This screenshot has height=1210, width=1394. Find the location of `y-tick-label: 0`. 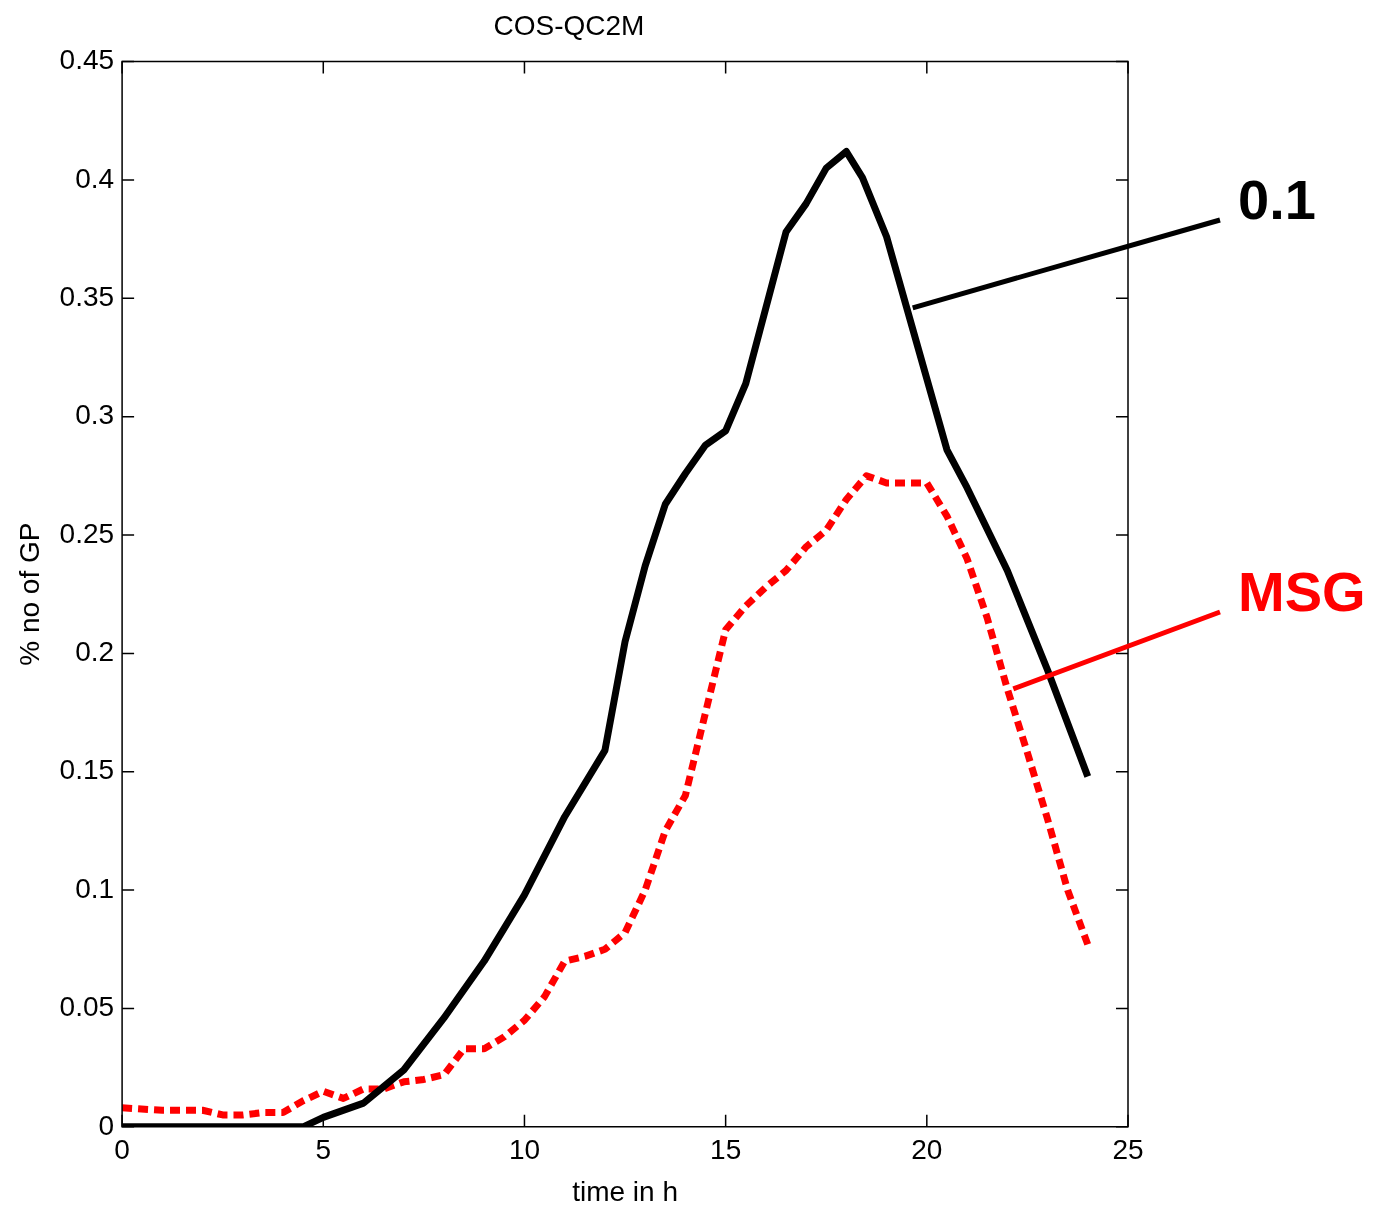

y-tick-label: 0 is located at coordinates (106, 1125).